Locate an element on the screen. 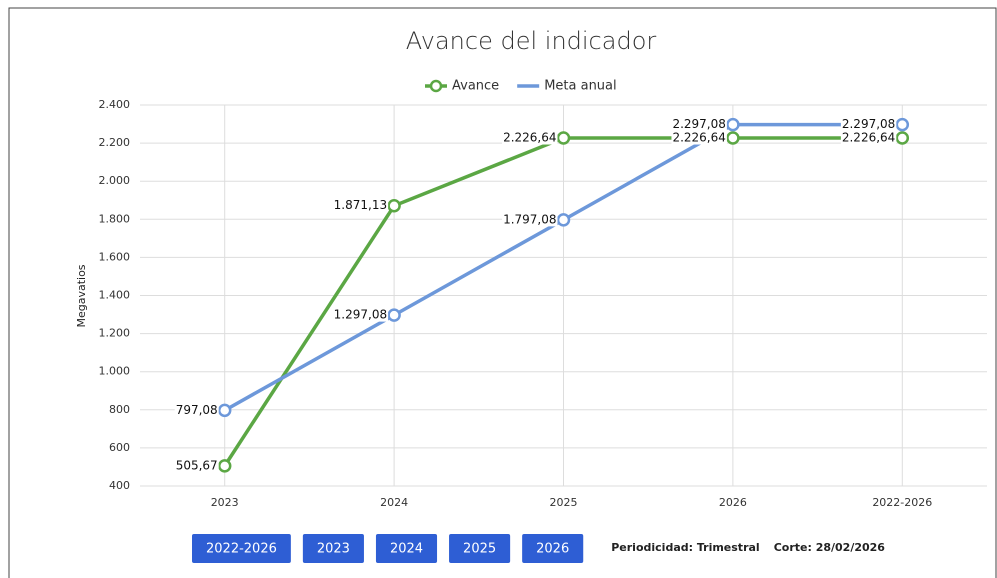 This screenshot has height=578, width=997. legend-label: Meta anual is located at coordinates (580, 86).